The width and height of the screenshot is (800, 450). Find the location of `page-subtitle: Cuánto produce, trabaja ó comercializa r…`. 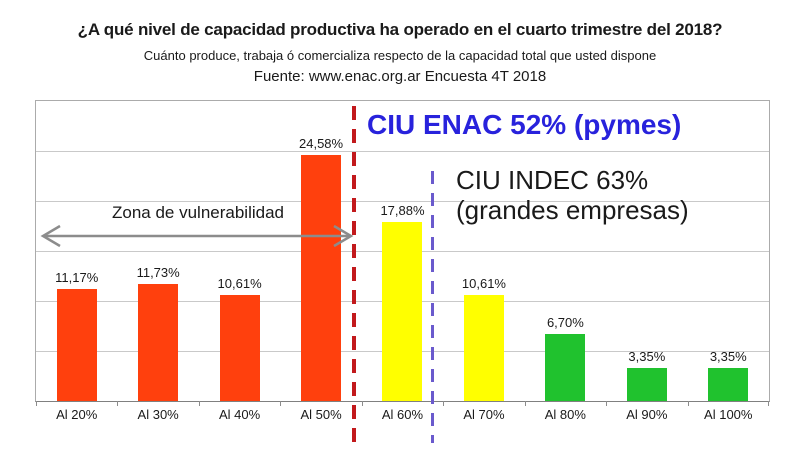

page-subtitle: Cuánto produce, trabaja ó comercializa r… is located at coordinates (400, 55).